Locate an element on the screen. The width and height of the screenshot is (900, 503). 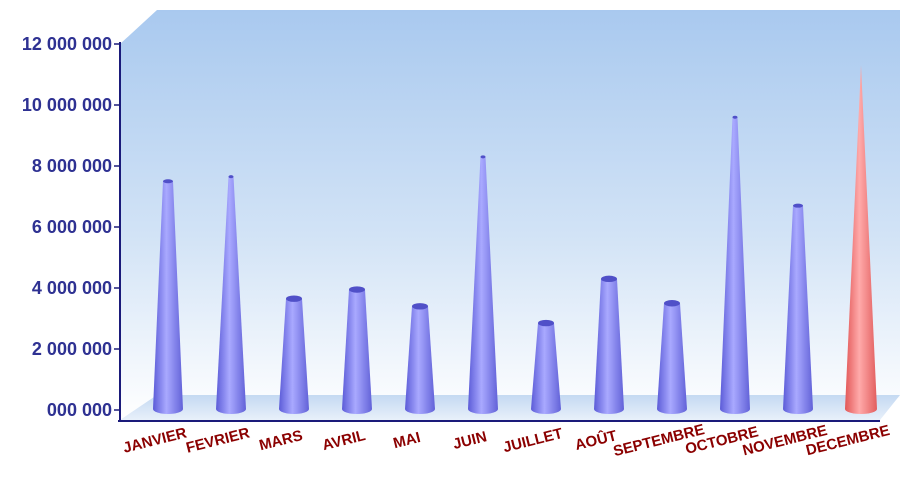
bar-avril is located at coordinates (357, 350).